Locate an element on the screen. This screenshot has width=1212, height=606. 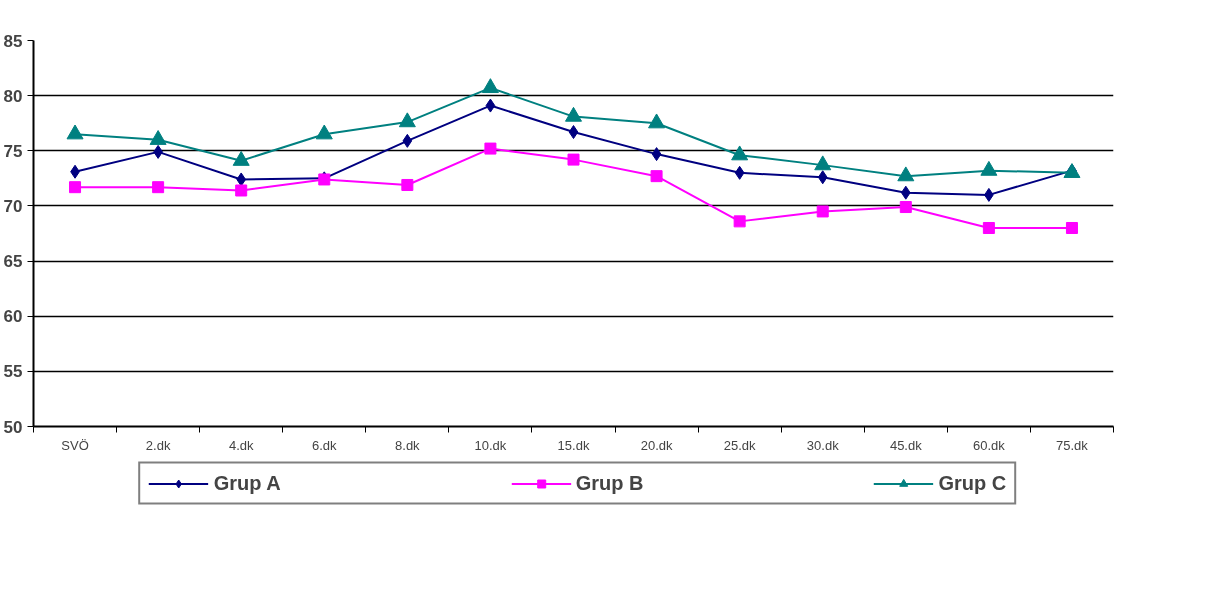
x-tick-label: 6.dk is located at coordinates (324, 445).